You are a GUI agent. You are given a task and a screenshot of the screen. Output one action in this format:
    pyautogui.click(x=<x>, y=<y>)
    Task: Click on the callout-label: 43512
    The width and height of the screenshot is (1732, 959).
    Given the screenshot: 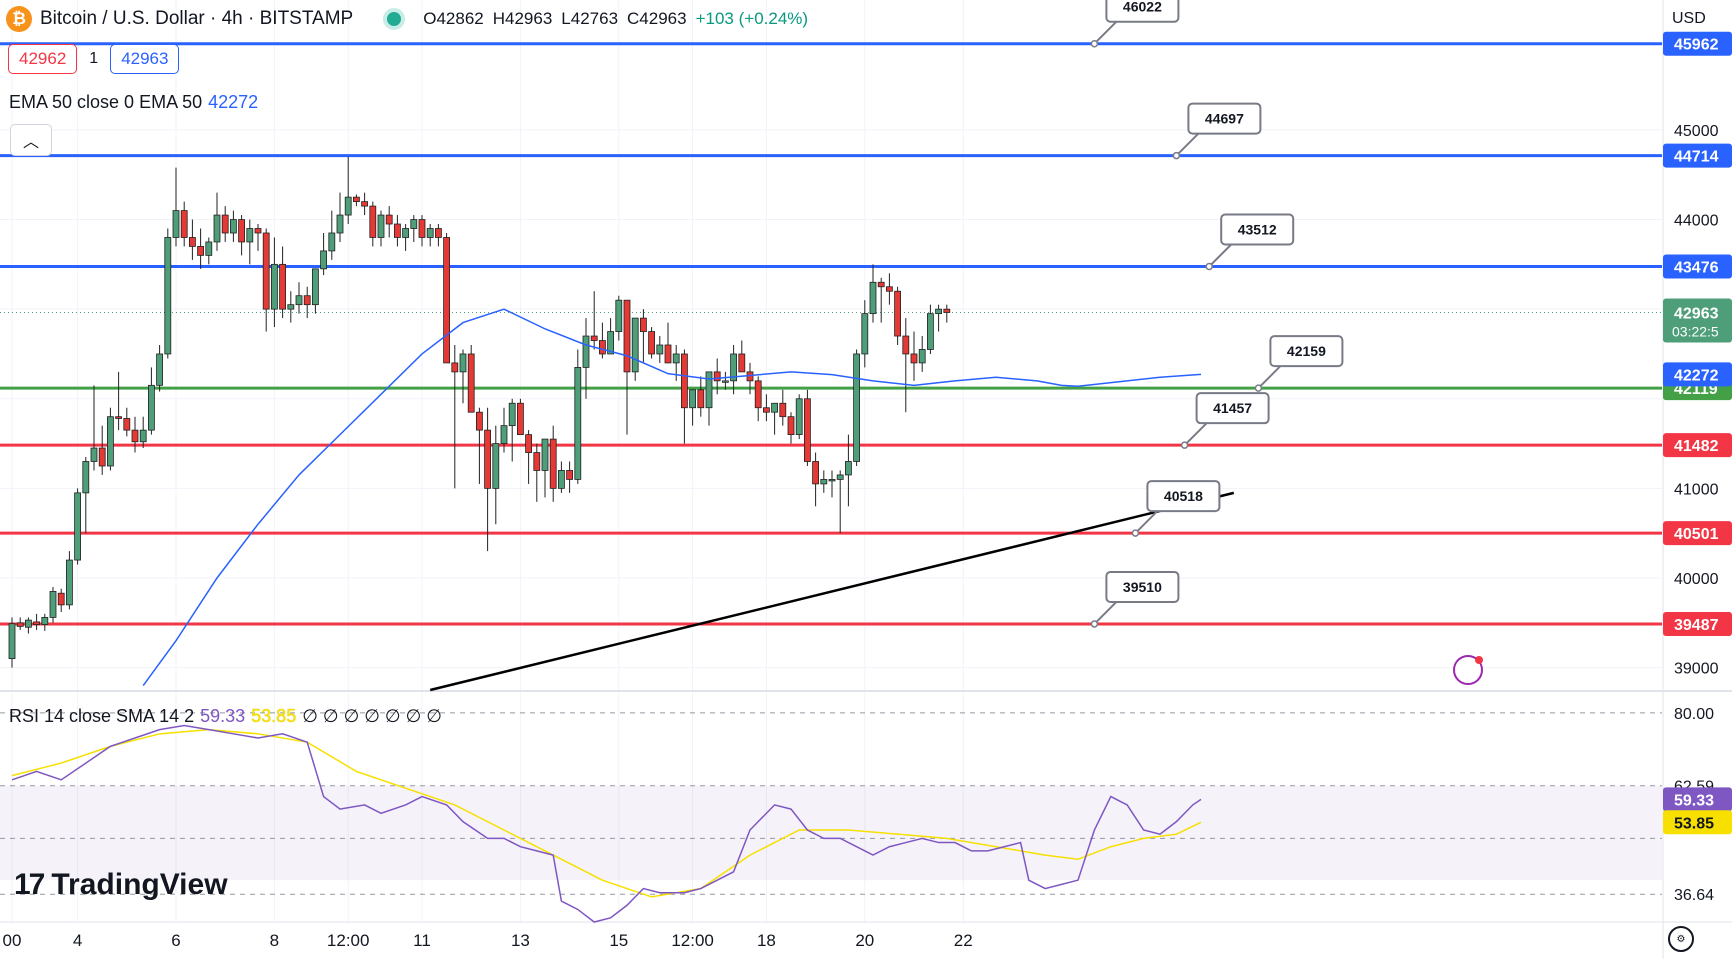 What is the action you would take?
    pyautogui.click(x=1257, y=230)
    